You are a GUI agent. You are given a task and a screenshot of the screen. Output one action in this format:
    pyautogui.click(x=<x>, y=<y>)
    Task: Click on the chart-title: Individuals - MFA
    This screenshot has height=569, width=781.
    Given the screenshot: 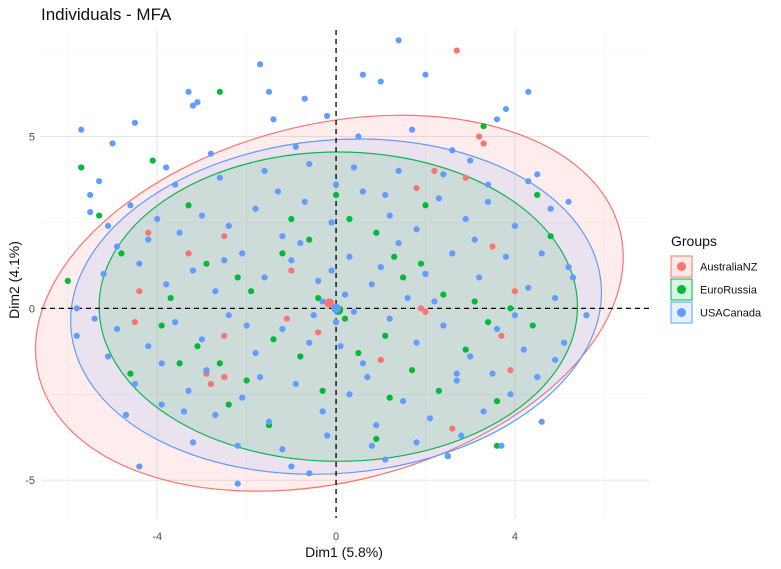 What is the action you would take?
    pyautogui.click(x=106, y=14)
    